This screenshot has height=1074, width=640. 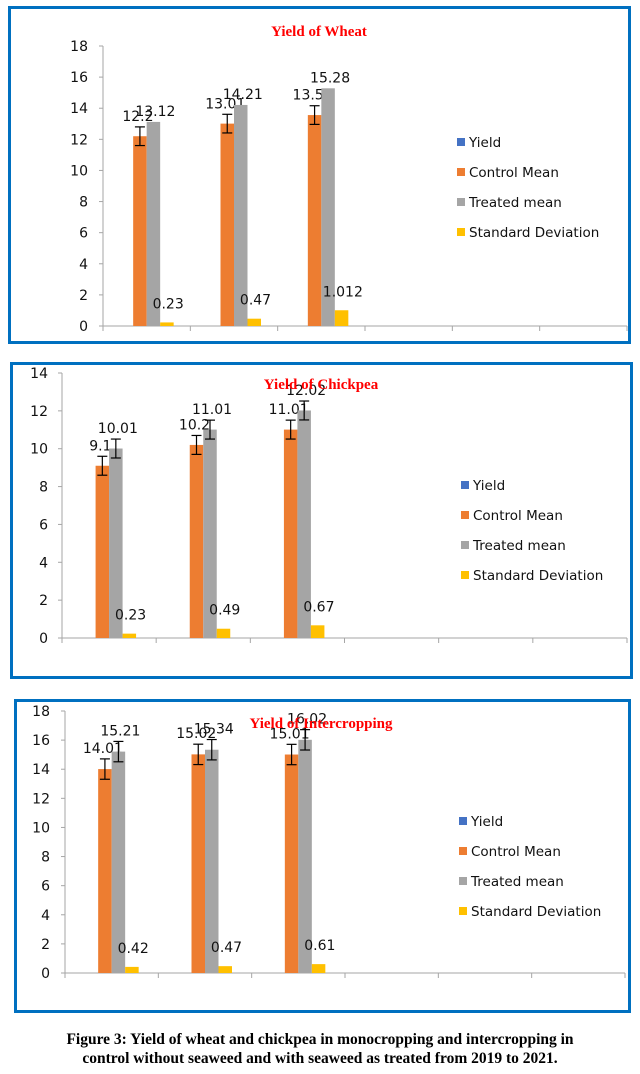 I want to click on chart-title: Yield of Chickpea, so click(x=321, y=385).